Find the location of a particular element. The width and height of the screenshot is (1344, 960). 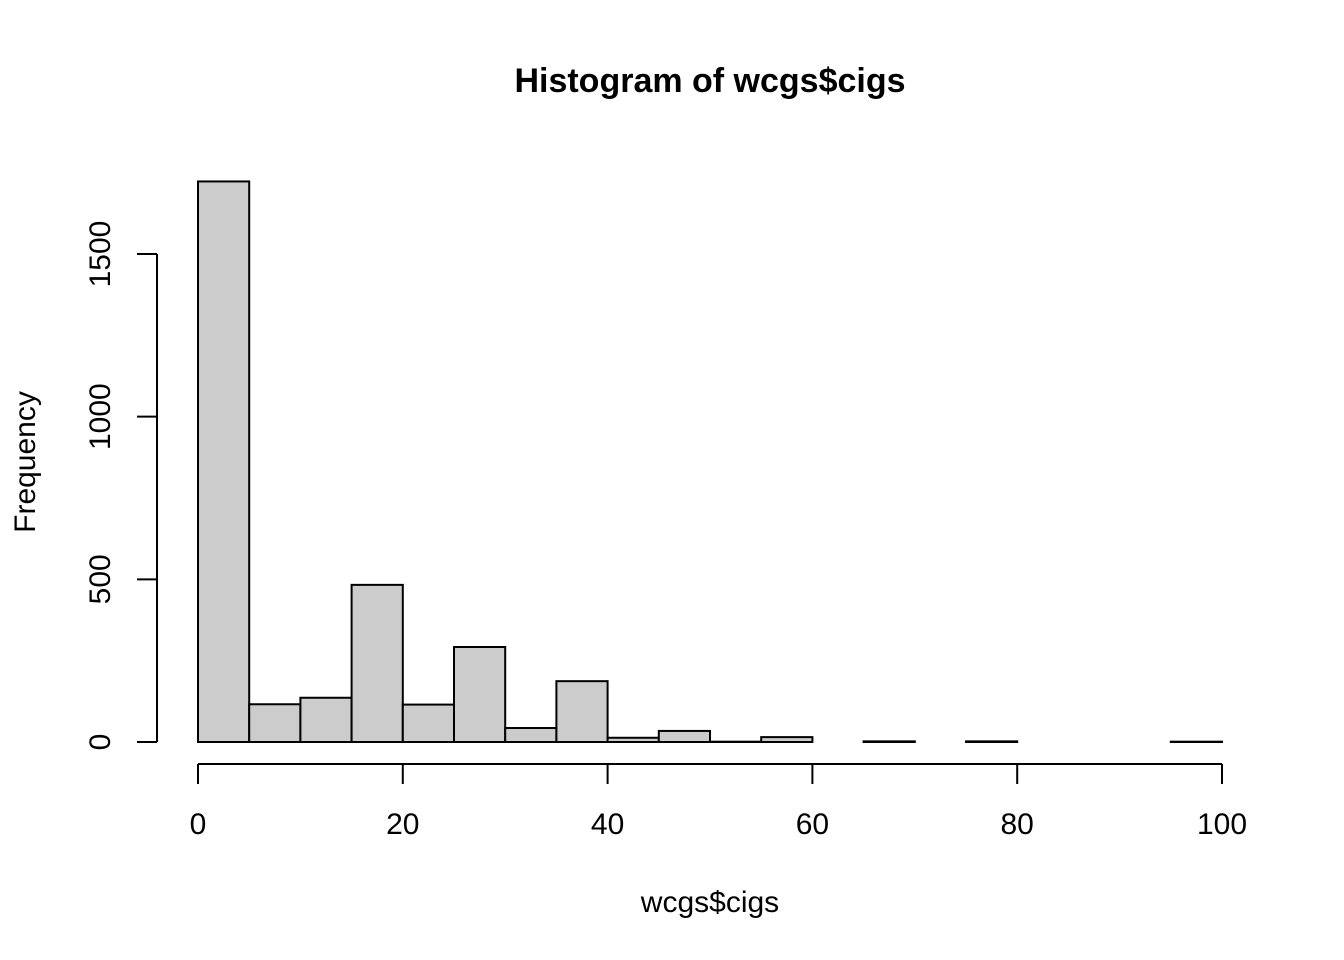

y-tick-label-3: 1500 is located at coordinates (100, 254).